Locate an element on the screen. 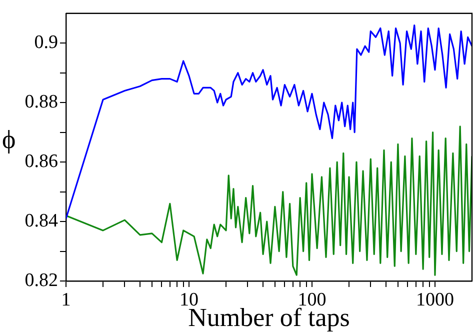 The height and width of the screenshot is (335, 474). y-tick-label: 0.86 is located at coordinates (41, 161).